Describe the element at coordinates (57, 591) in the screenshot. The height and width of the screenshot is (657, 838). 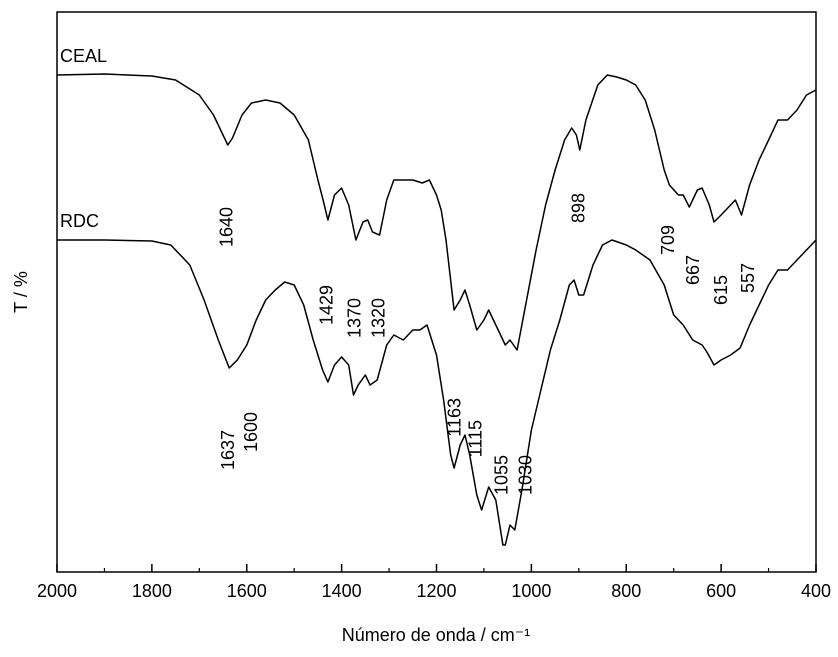
I see `x-tick-label: 2000` at that location.